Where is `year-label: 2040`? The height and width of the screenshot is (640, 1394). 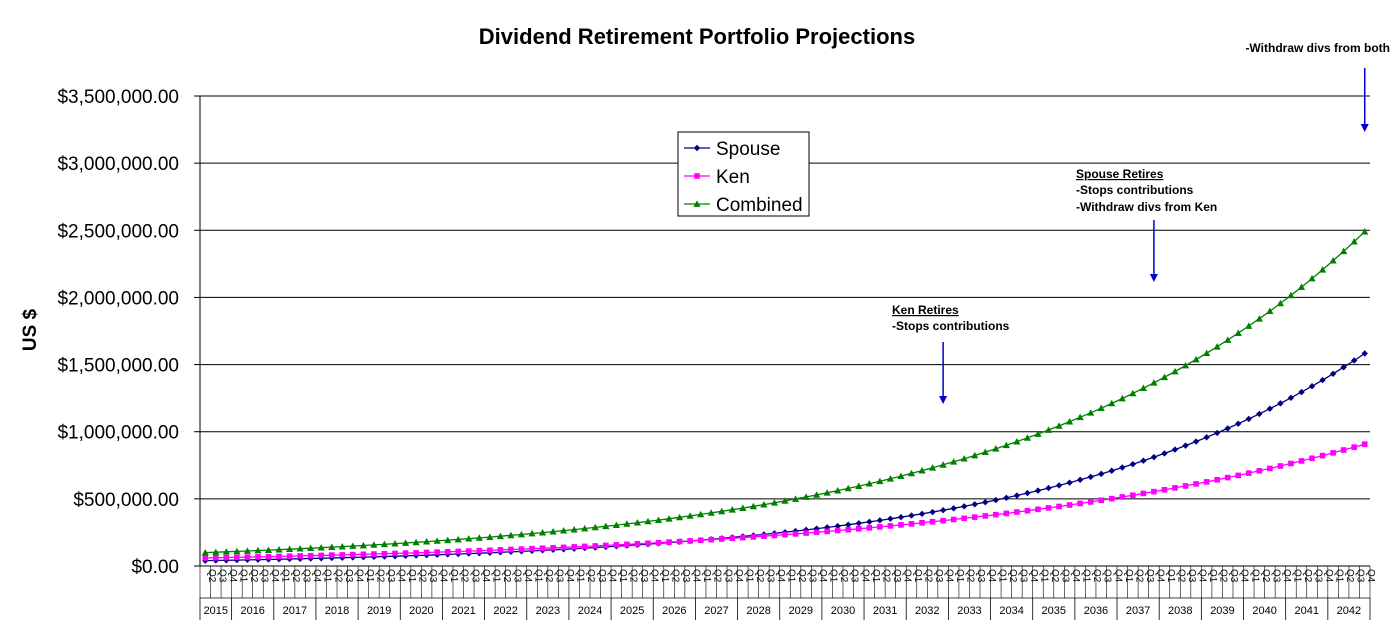
year-label: 2040 is located at coordinates (1264, 611).